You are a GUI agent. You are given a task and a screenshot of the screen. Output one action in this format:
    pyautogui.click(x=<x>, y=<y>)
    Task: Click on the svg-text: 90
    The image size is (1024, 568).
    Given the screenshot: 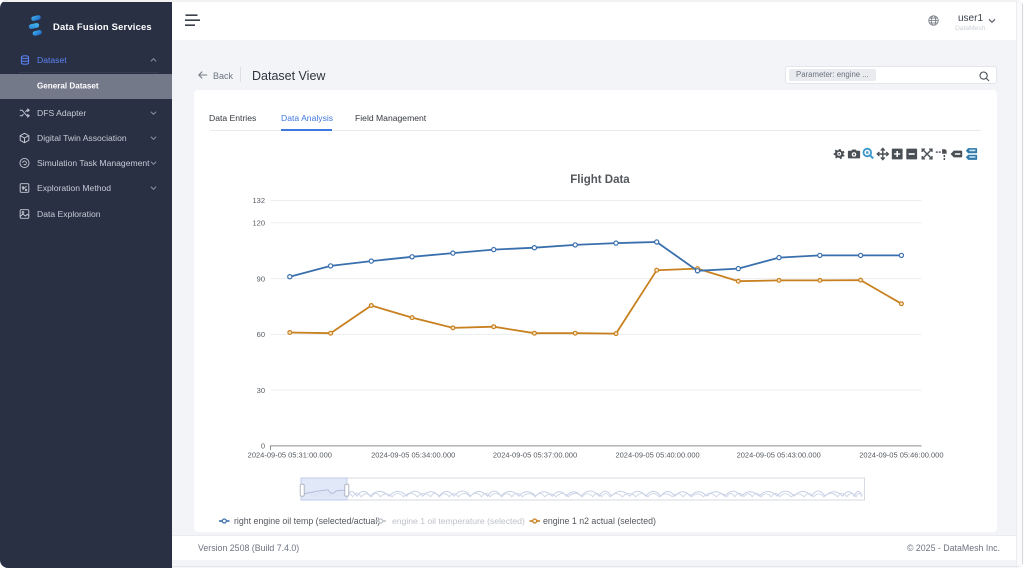 What is the action you would take?
    pyautogui.click(x=261, y=278)
    